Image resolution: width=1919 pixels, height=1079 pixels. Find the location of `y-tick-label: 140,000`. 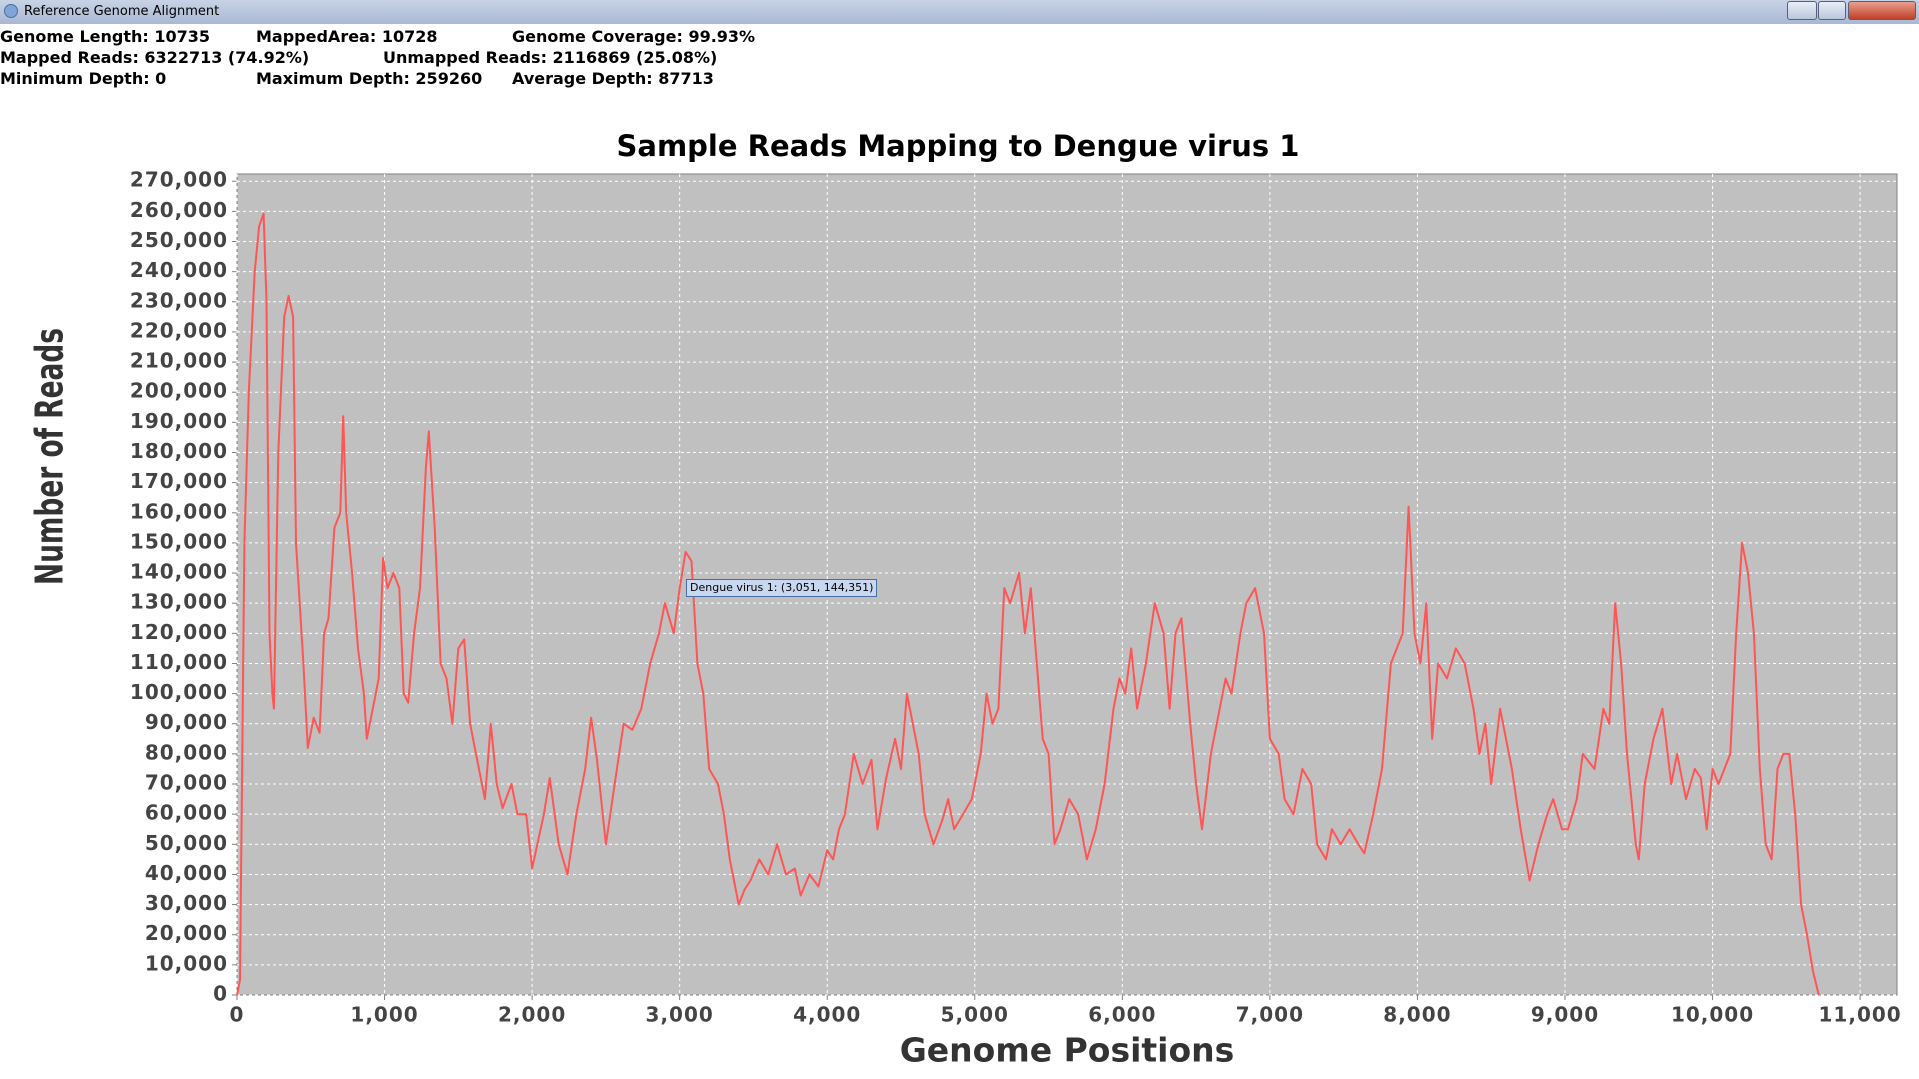

y-tick-label: 140,000 is located at coordinates (179, 572).